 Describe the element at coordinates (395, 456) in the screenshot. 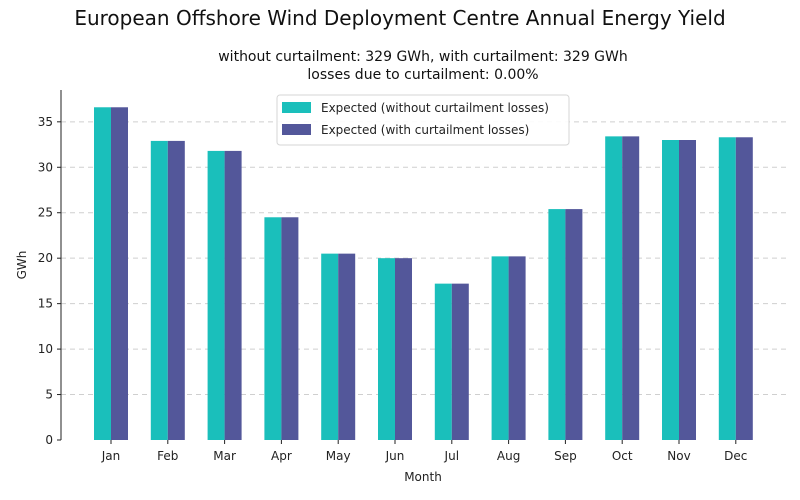

I see `x-tick-label-jun: Jun` at that location.